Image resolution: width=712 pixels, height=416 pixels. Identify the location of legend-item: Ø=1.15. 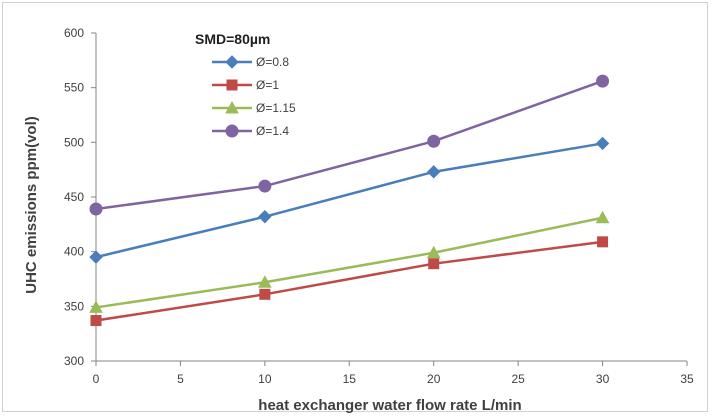
(254, 107).